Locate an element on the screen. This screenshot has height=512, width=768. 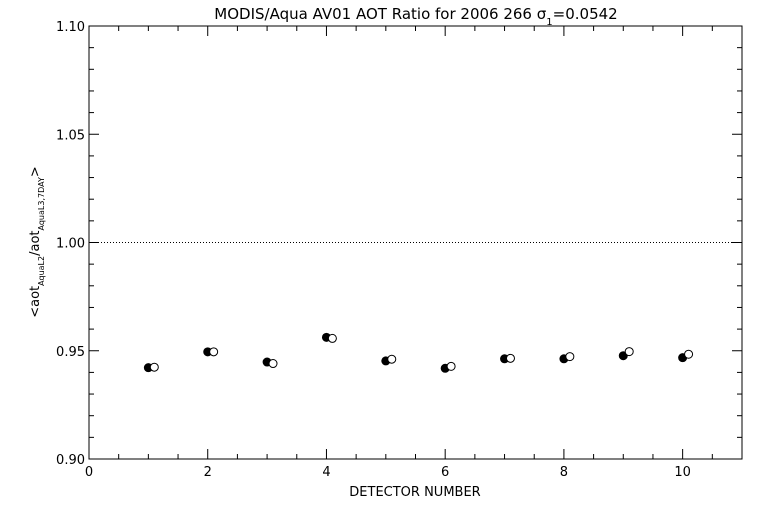
y-tick-label: 0.95 is located at coordinates (70, 352).